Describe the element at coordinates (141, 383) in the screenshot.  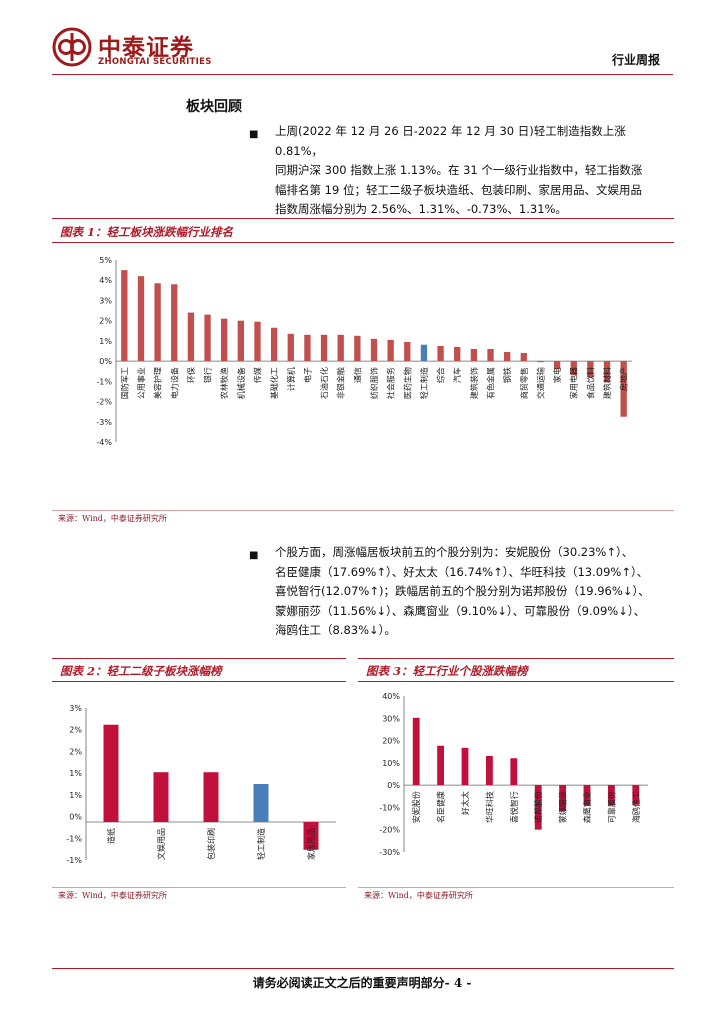
I see `x-tick-label: 公用事业` at that location.